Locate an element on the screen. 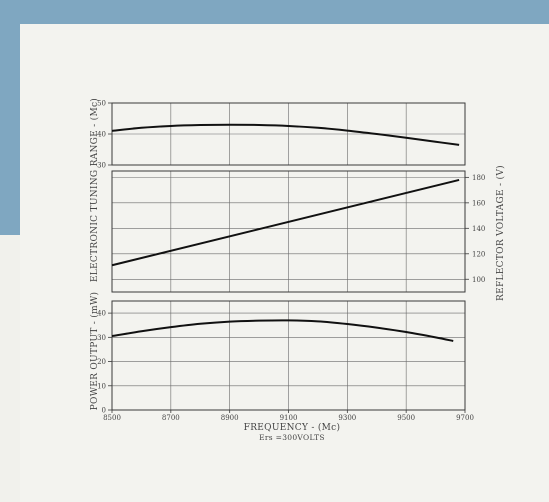 This screenshot has width=549, height=502. paper-strip is located at coordinates (10, 368).